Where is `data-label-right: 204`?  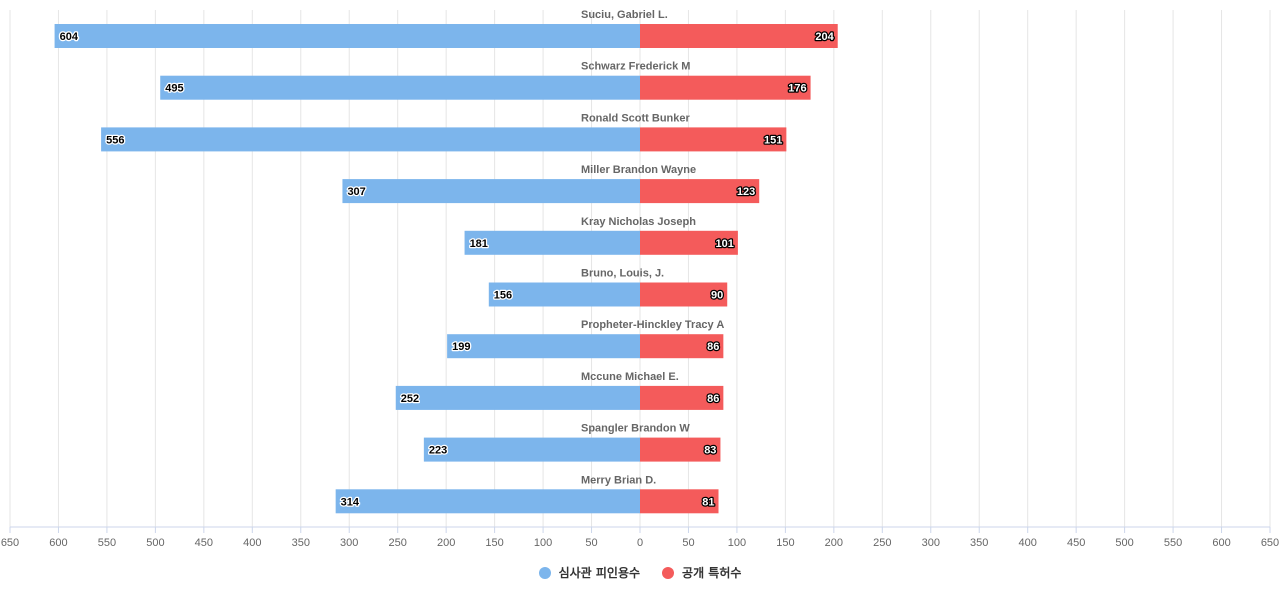 data-label-right: 204 is located at coordinates (824, 37).